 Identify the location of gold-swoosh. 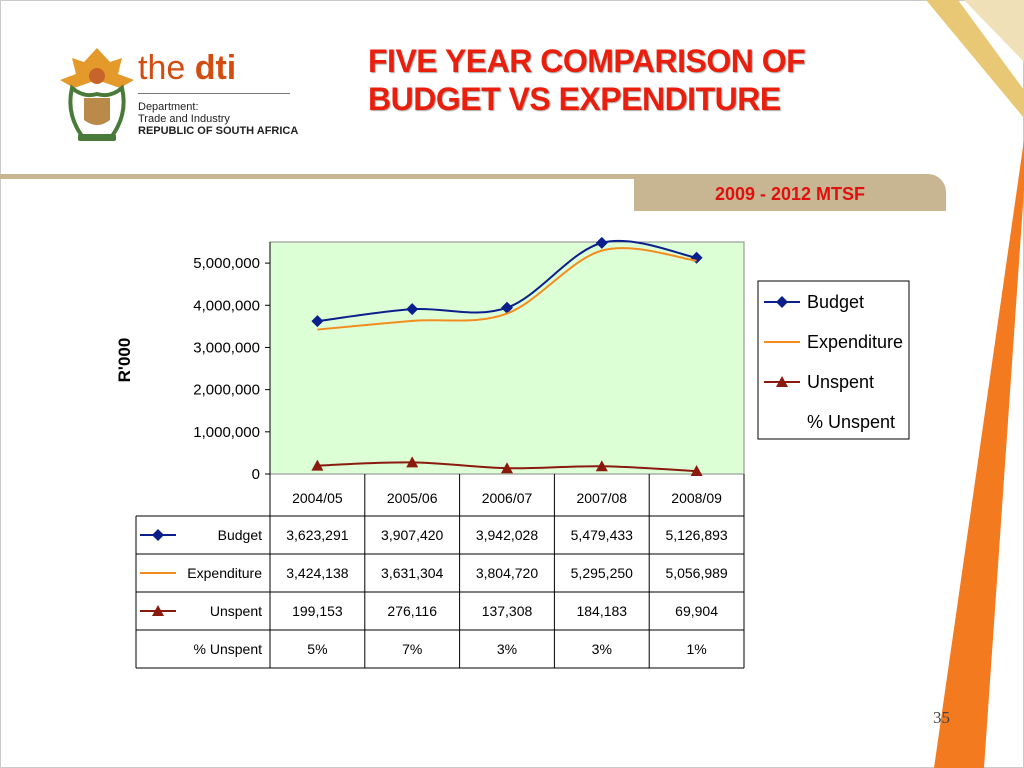
(975, 59).